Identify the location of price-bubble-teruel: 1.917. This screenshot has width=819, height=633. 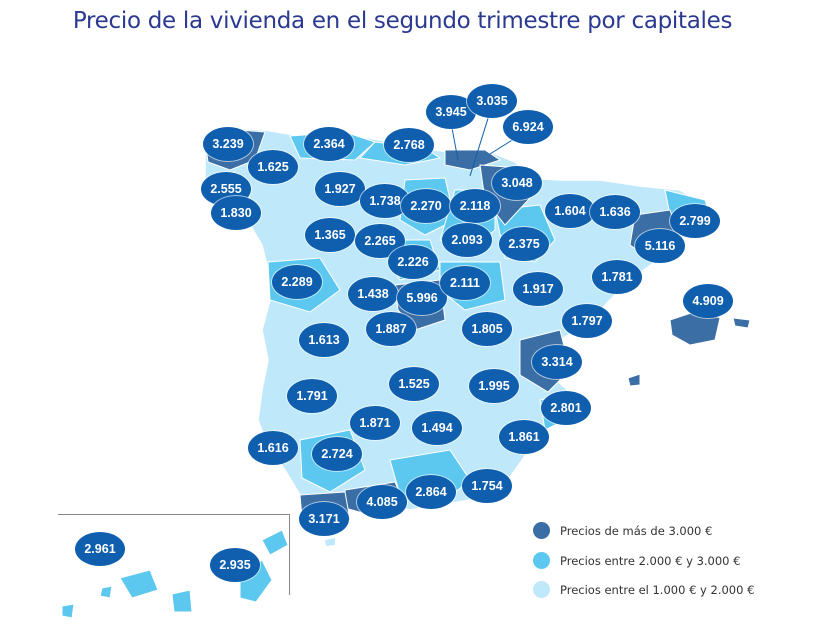
(538, 289).